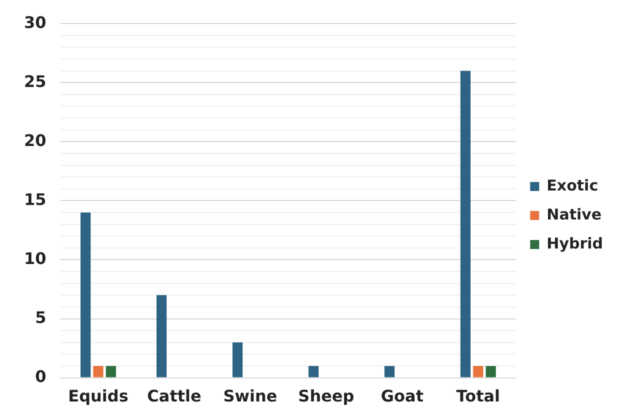  Describe the element at coordinates (250, 396) in the screenshot. I see `x-tick-label: Swine` at that location.